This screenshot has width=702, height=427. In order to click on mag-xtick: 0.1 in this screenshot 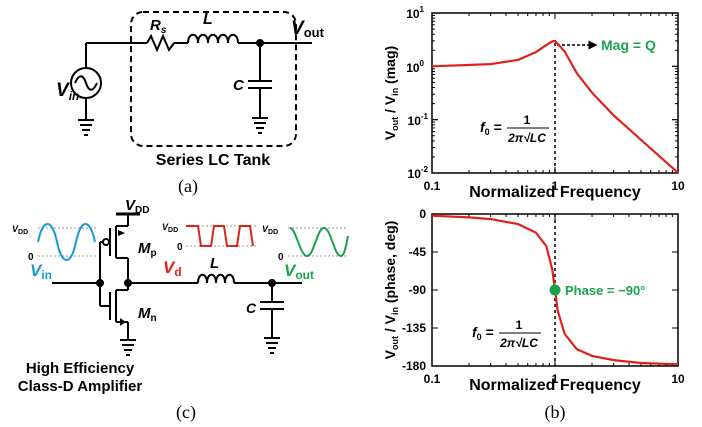, I will do `click(432, 186)`.